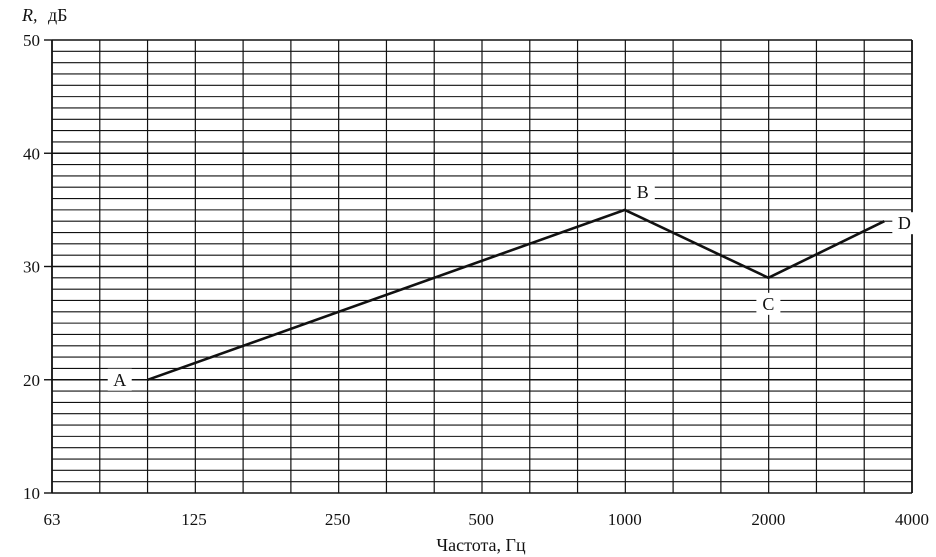 This screenshot has width=936, height=557. I want to click on point-label: A, so click(119, 380).